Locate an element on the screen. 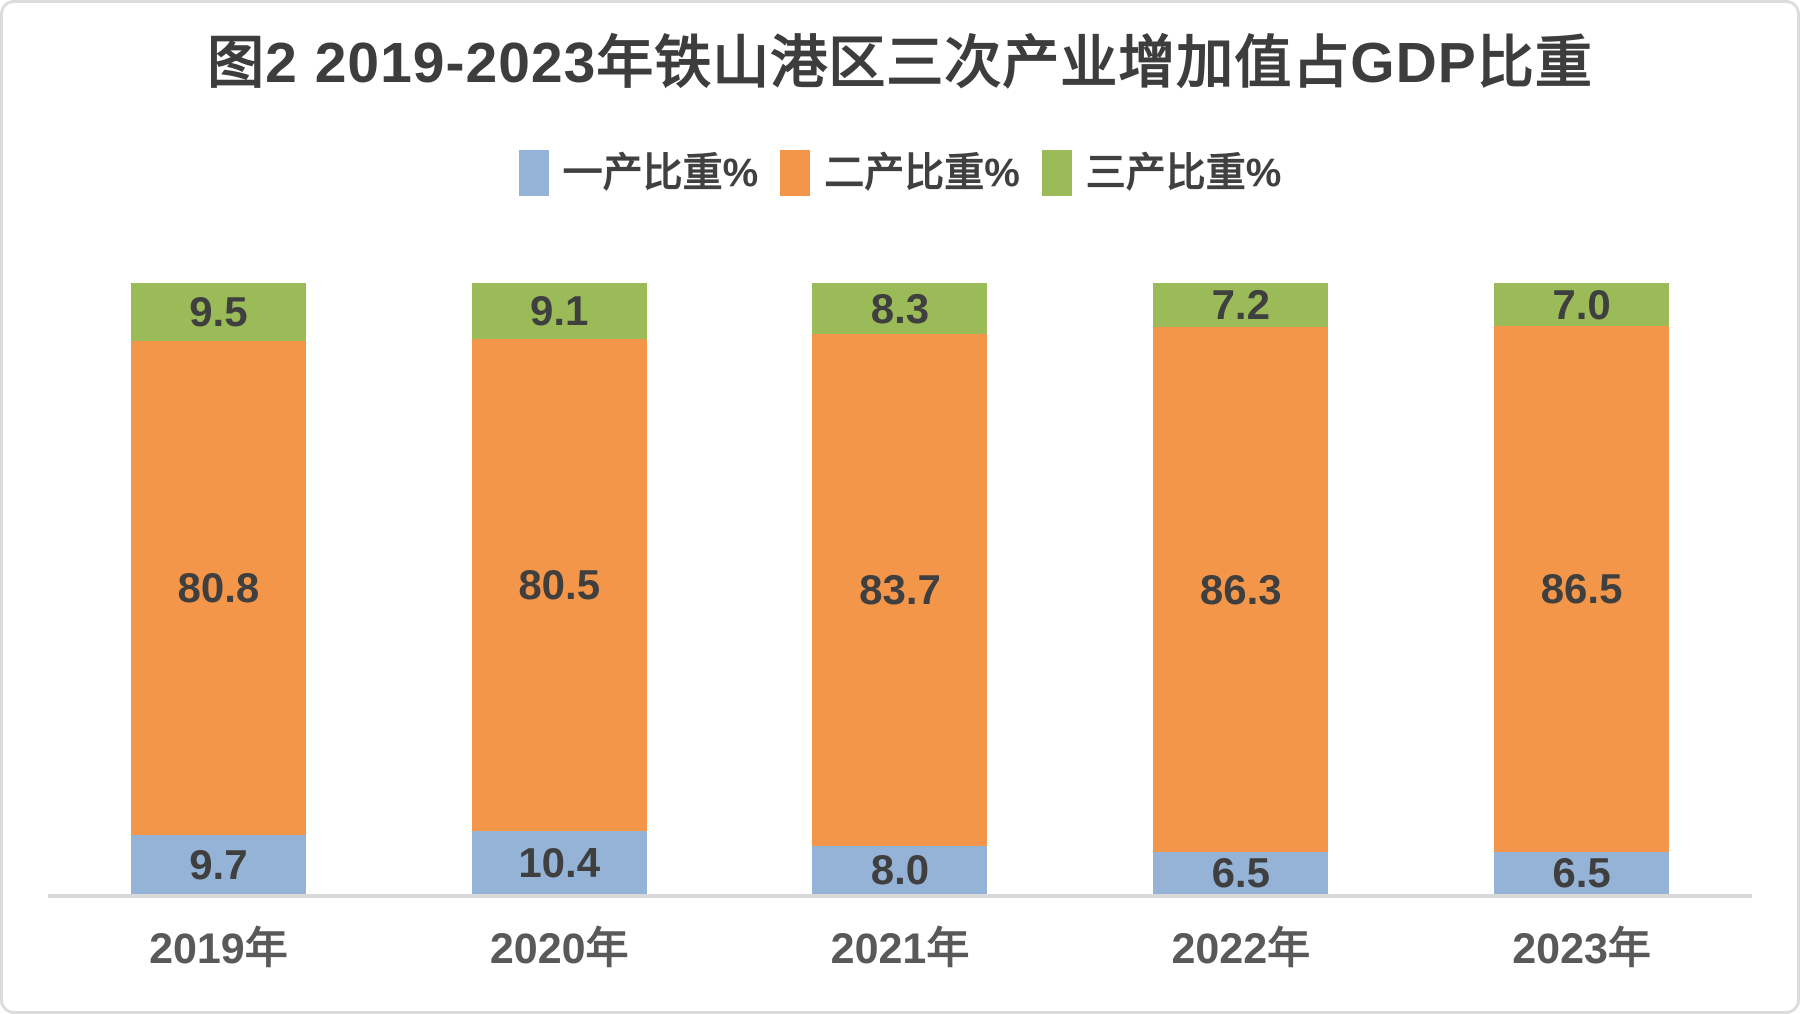 This screenshot has height=1014, width=1800. bar-segment-series-3: 8.3 is located at coordinates (900, 309).